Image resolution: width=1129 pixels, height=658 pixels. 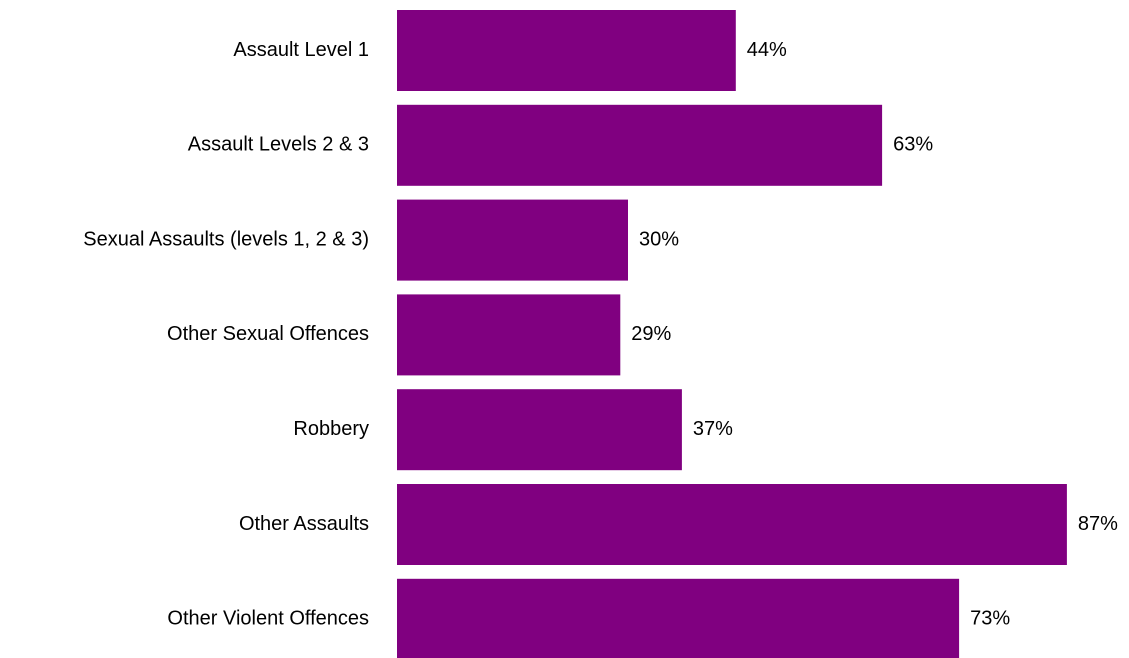 What do you see at coordinates (301, 50) in the screenshot?
I see `category-label: Assault Level 1` at bounding box center [301, 50].